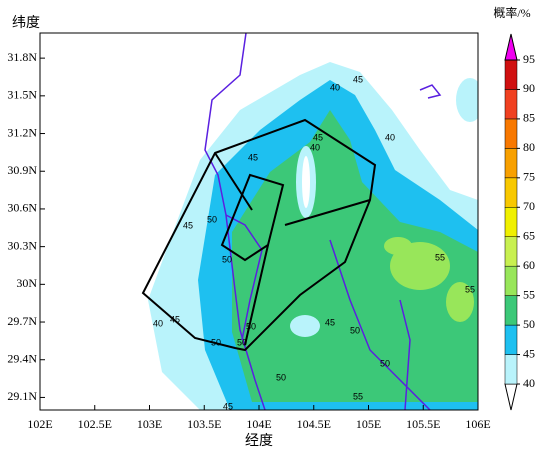 The height and width of the screenshot is (461, 538). What do you see at coordinates (26, 23) in the screenshot?
I see `y-axis-label: 纬度` at bounding box center [26, 23].